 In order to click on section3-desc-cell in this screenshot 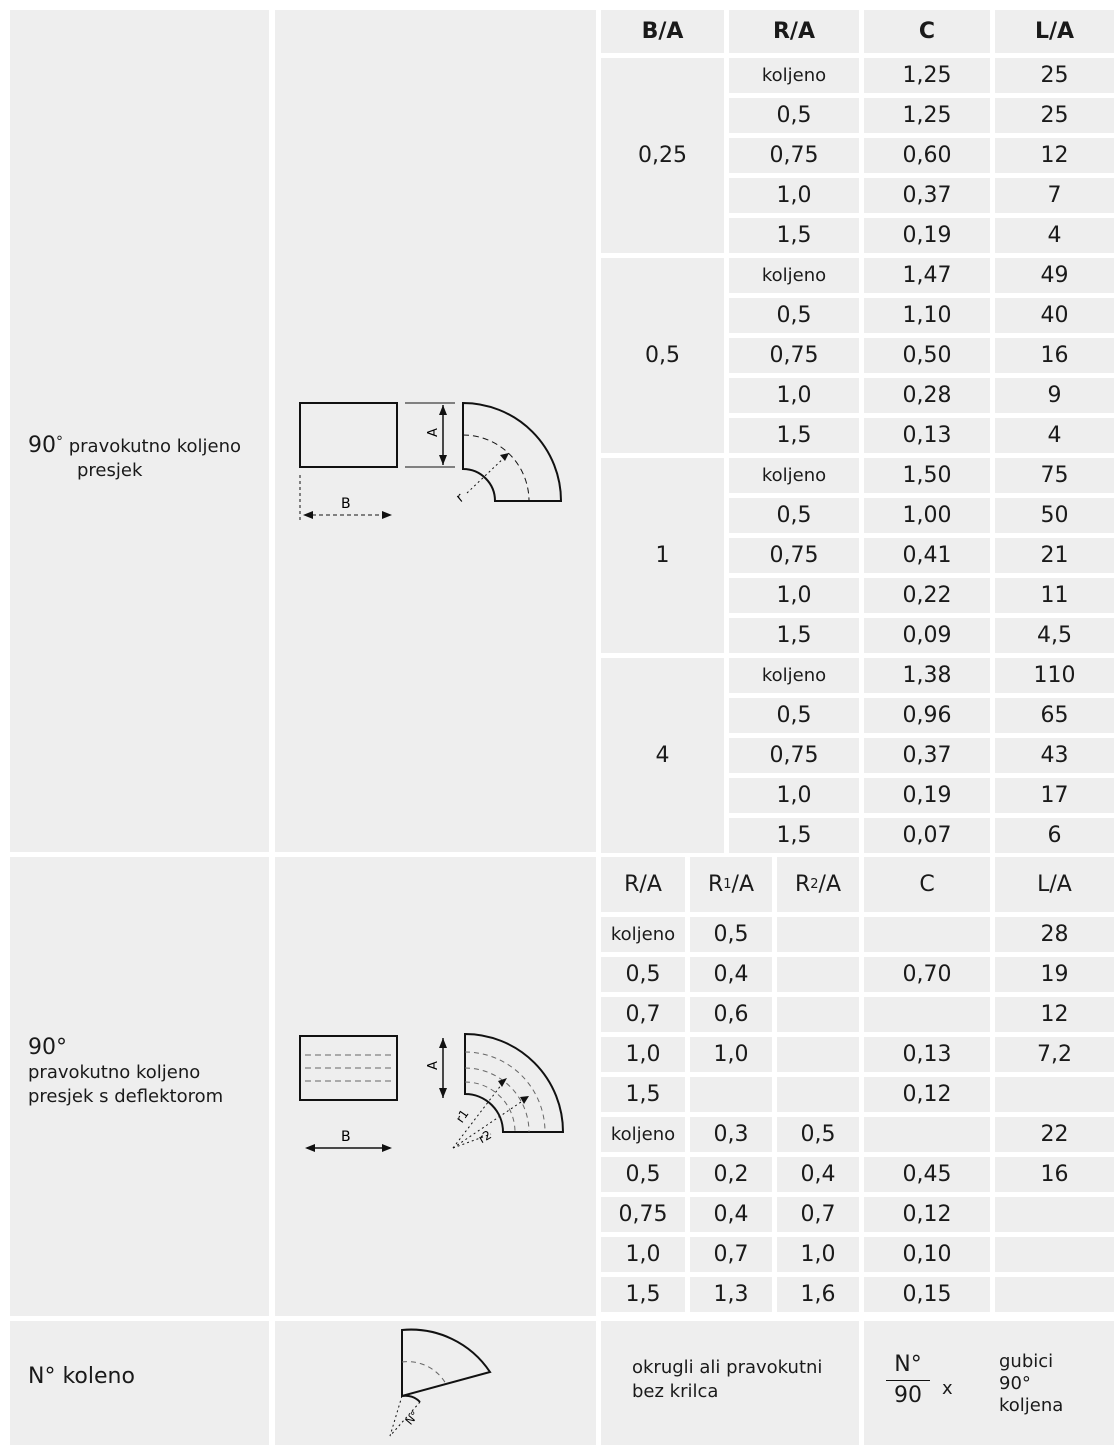, I will do `click(730, 1383)`.